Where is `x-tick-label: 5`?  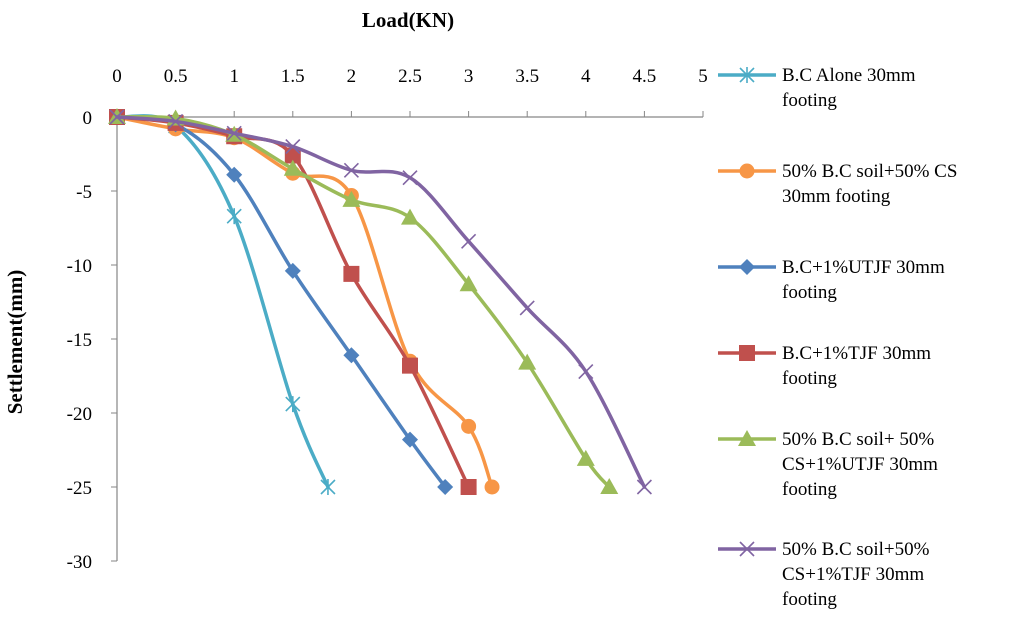 x-tick-label: 5 is located at coordinates (703, 76).